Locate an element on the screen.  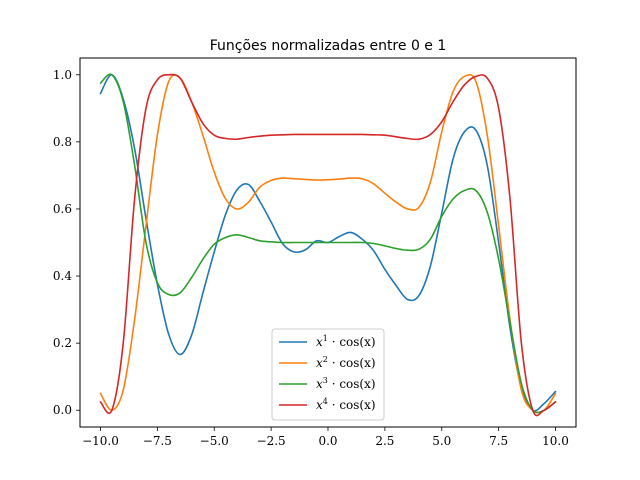
x-tick-label: −7.5 is located at coordinates (157, 441).